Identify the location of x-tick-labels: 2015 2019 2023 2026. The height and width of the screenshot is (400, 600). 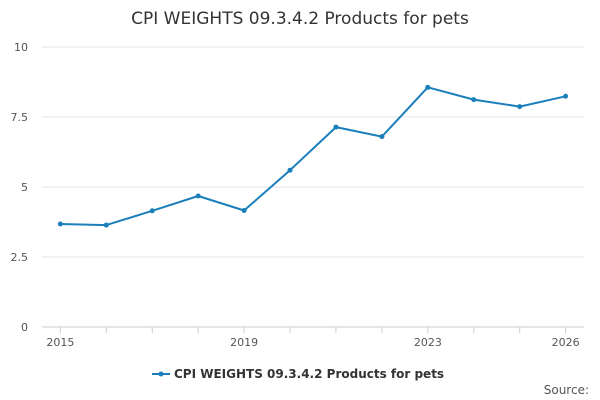
(312, 342).